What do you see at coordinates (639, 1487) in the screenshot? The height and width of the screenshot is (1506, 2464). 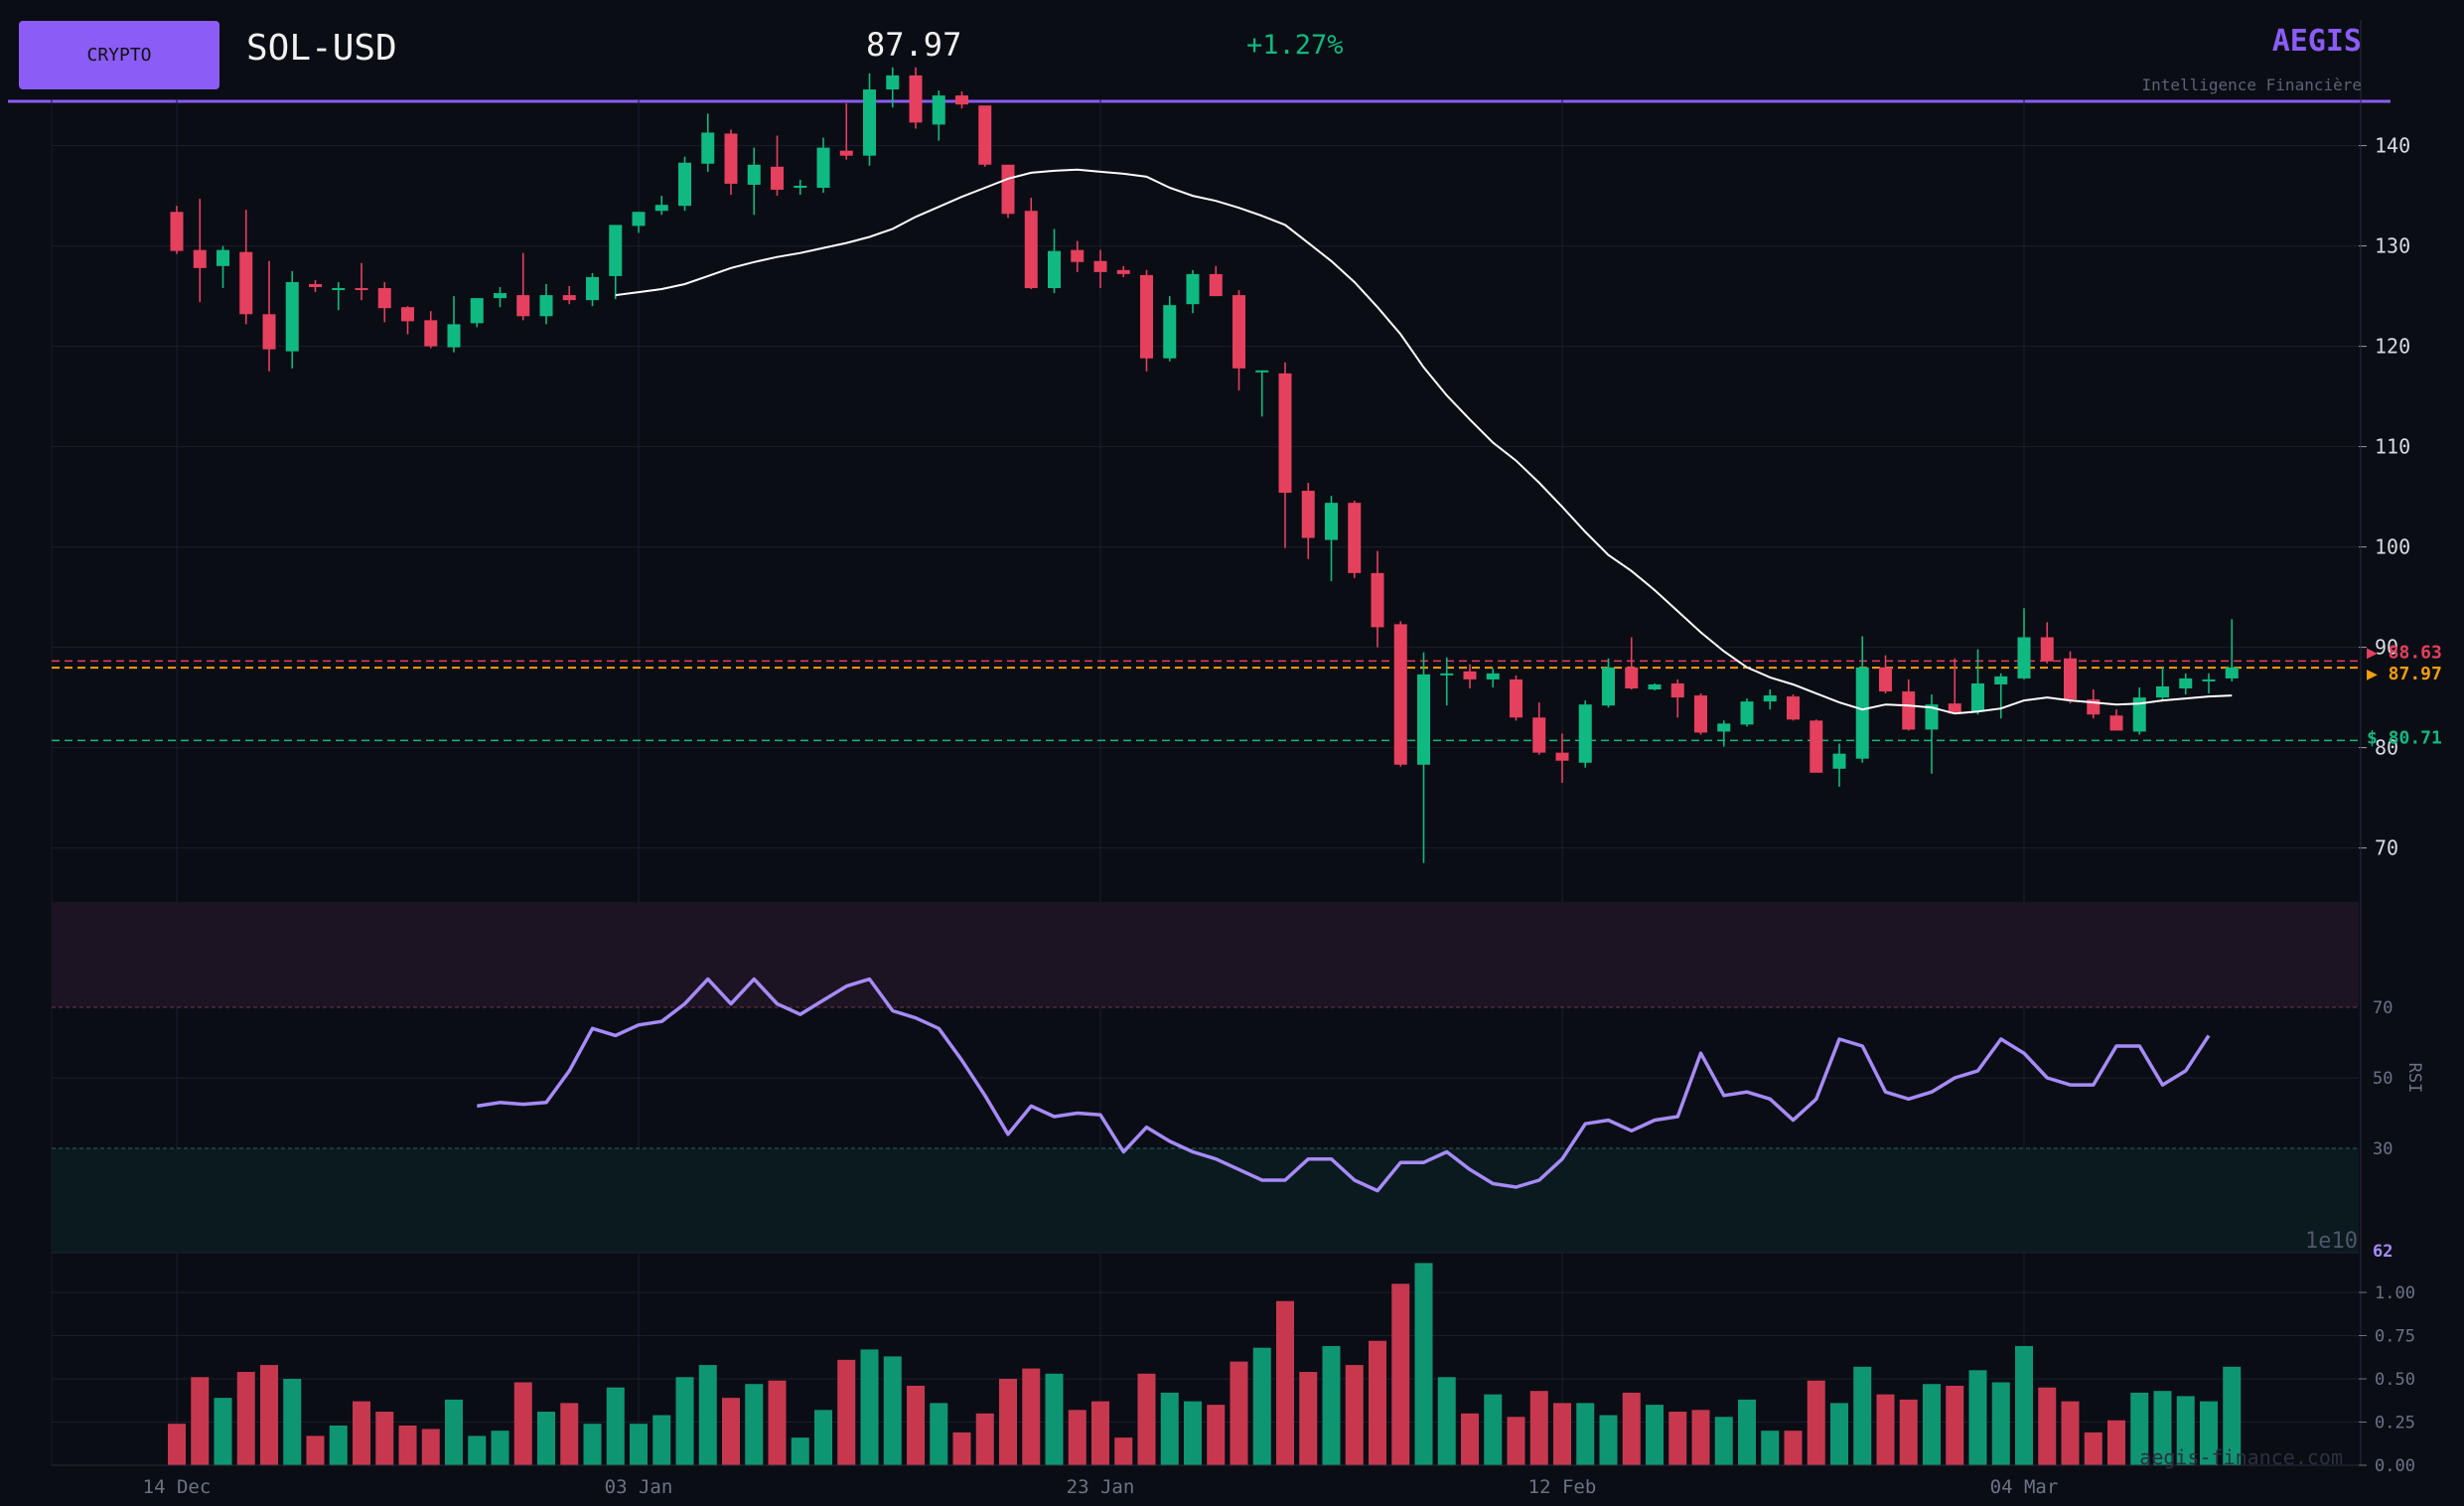 I see `date-tick-label: 03 Jan` at bounding box center [639, 1487].